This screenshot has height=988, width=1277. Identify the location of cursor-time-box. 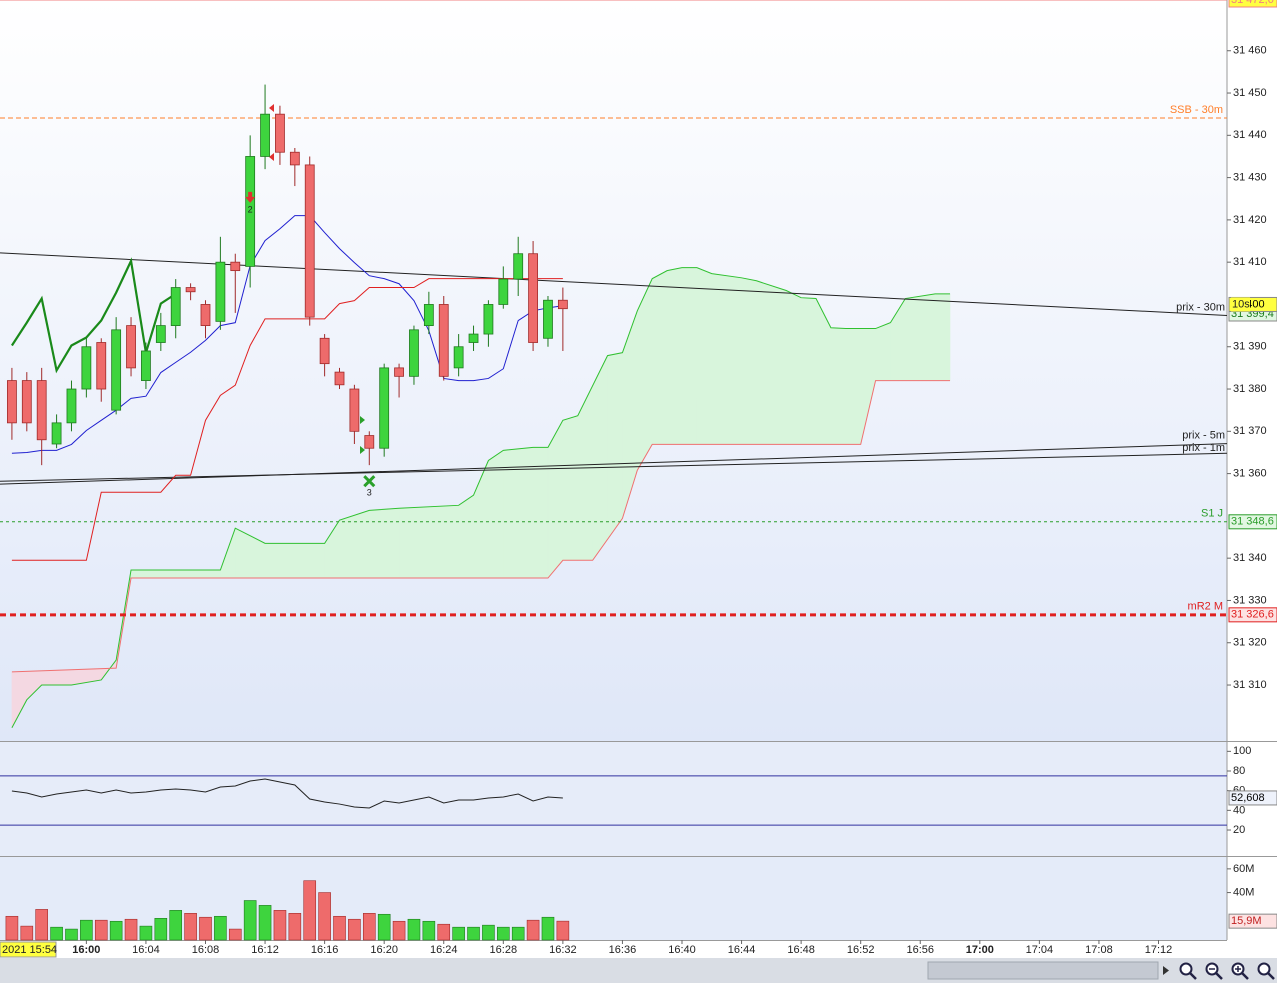
(28, 949).